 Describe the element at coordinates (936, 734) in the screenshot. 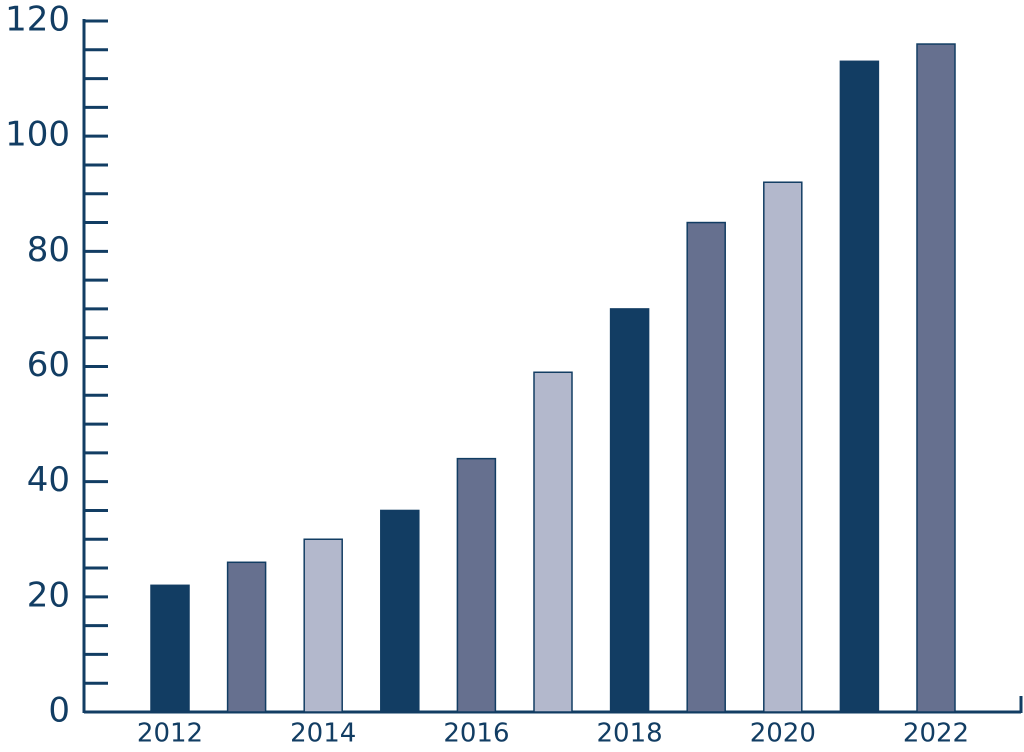

I see `x-tick-label: 2022` at that location.